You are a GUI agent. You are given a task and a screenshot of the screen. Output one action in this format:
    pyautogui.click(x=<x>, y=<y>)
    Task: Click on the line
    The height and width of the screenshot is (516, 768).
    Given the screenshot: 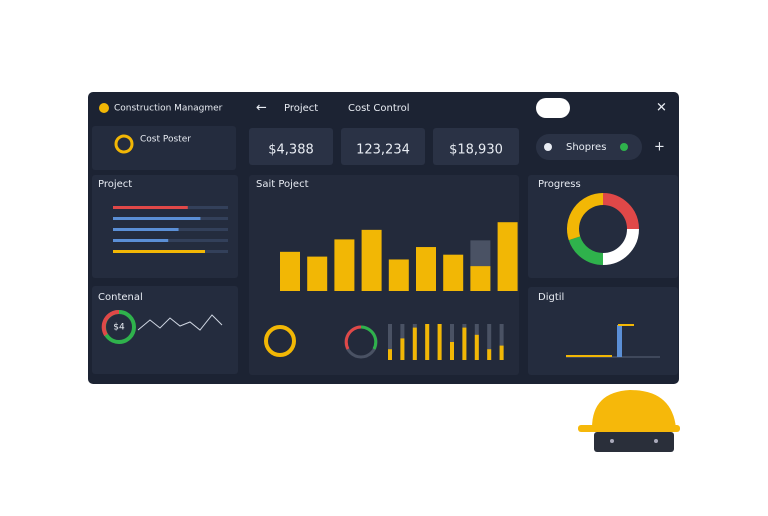 What is the action you would take?
    pyautogui.click(x=600, y=340)
    